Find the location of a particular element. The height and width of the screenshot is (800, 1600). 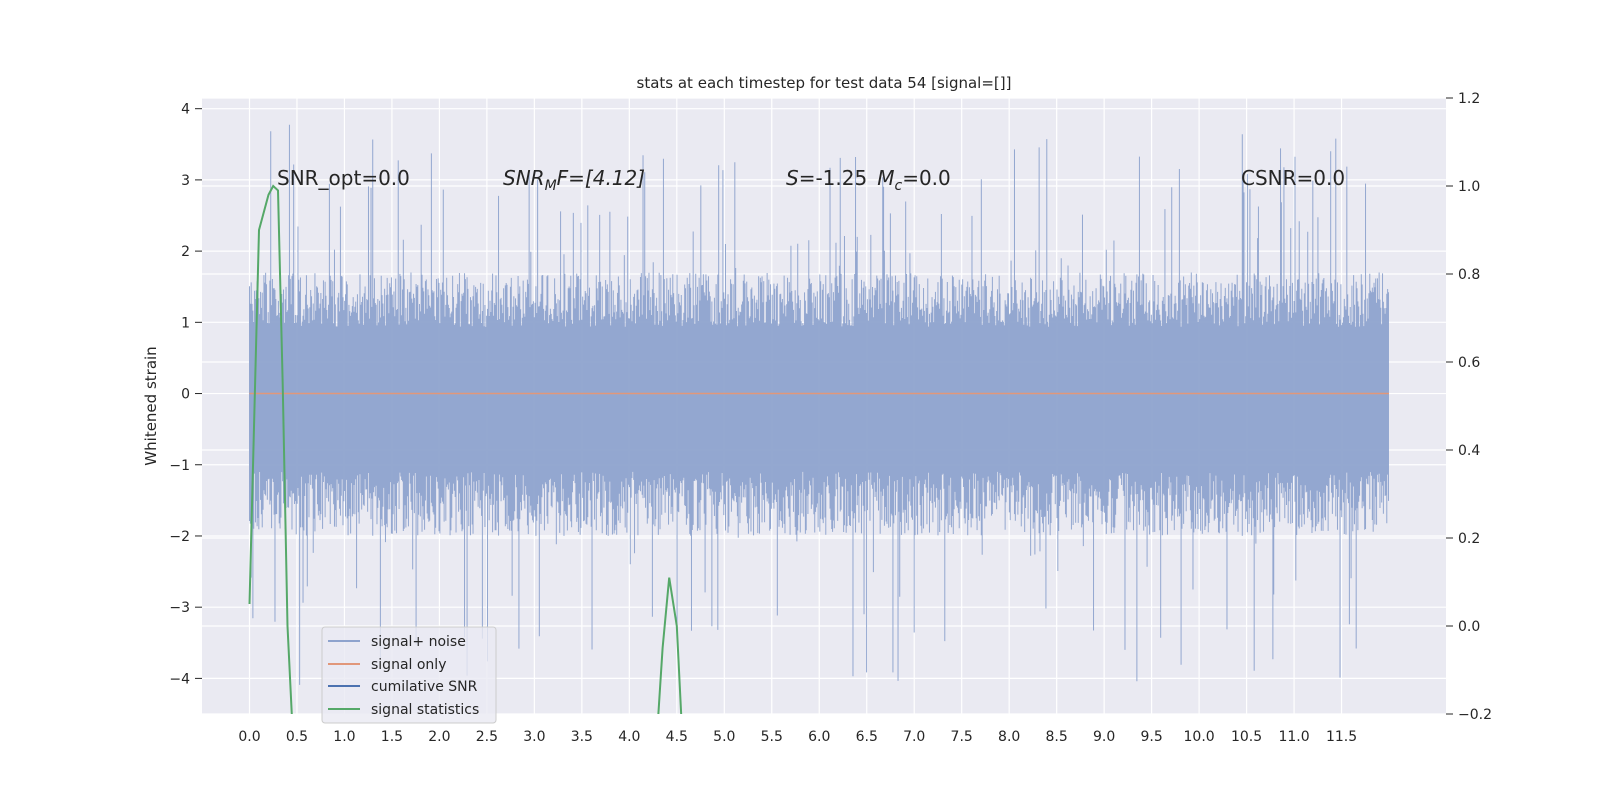

legend-label-cumilative-snr: cumilative SNR is located at coordinates (424, 687).